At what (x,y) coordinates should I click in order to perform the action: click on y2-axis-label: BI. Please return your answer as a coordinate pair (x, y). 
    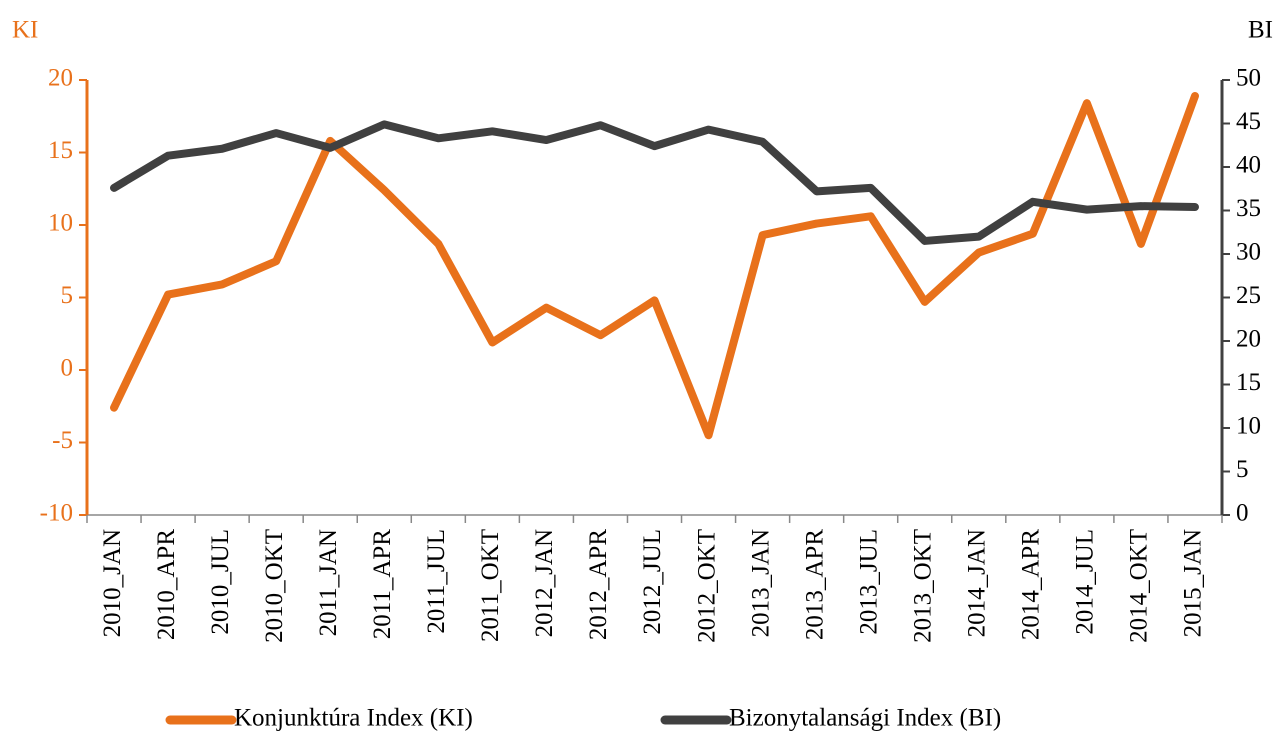
    Looking at the image, I should click on (1260, 30).